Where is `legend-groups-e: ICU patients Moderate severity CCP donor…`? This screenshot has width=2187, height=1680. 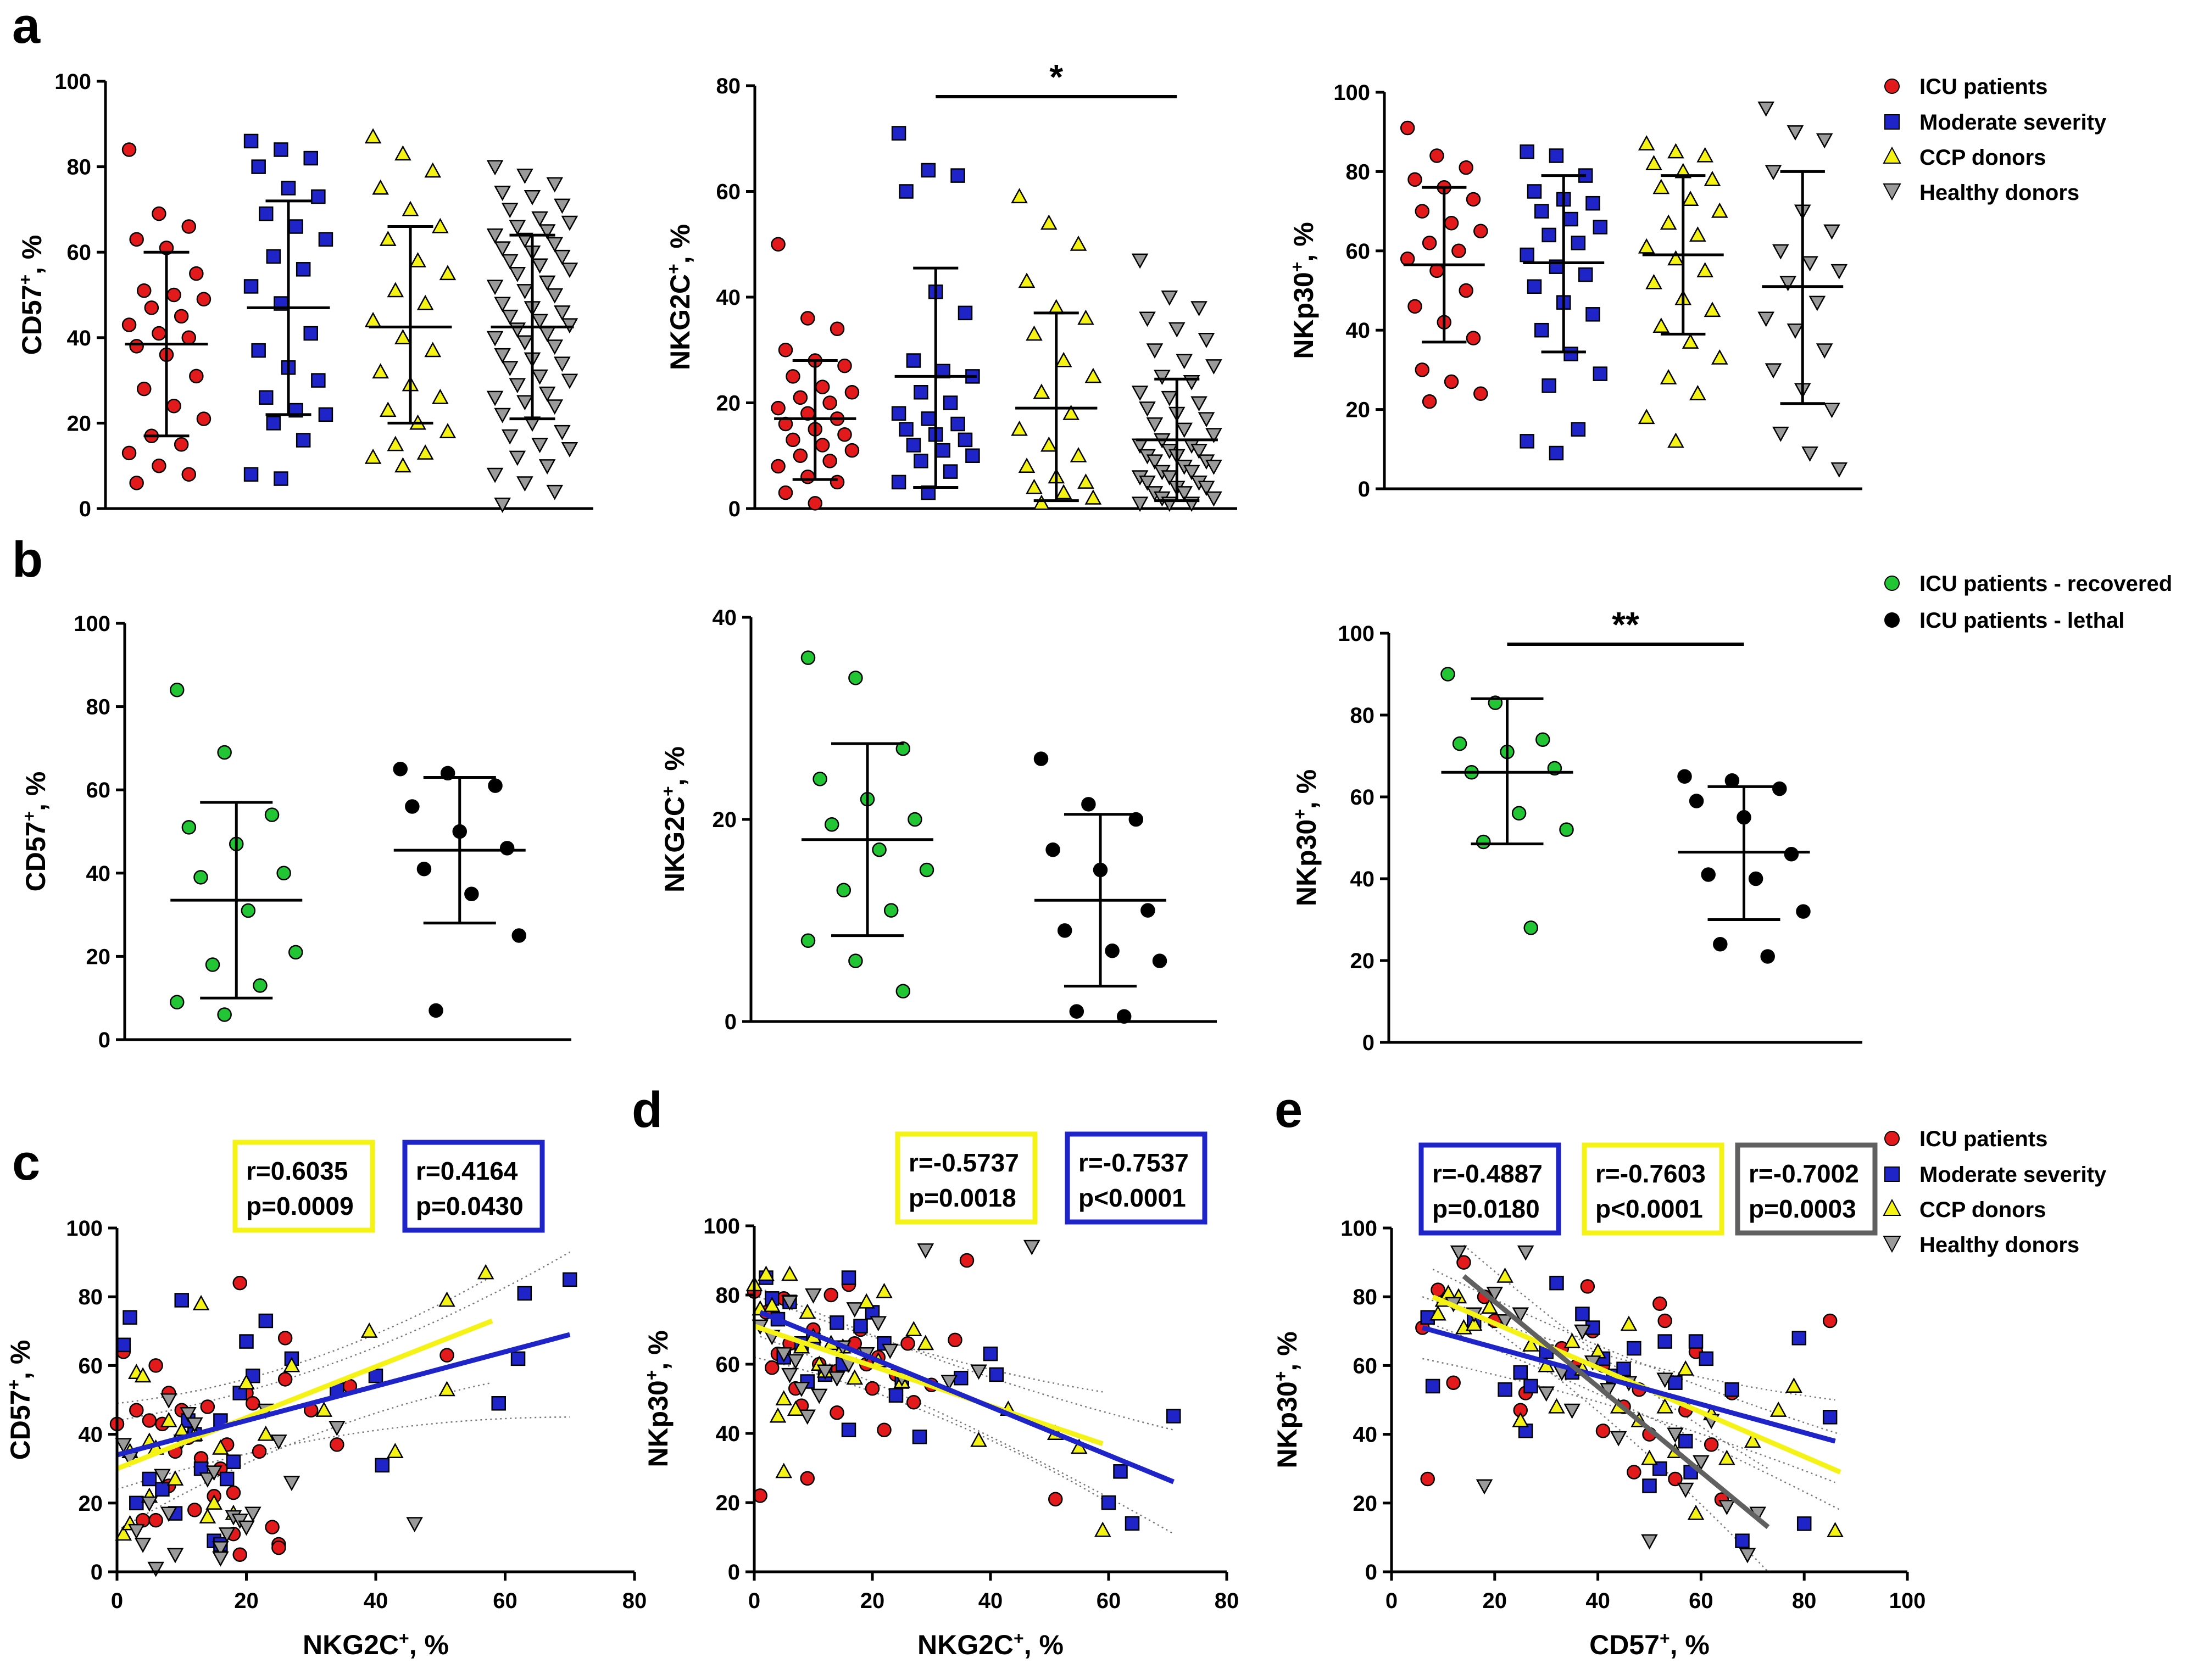 legend-groups-e: ICU patients Moderate severity CCP donor… is located at coordinates (1995, 1192).